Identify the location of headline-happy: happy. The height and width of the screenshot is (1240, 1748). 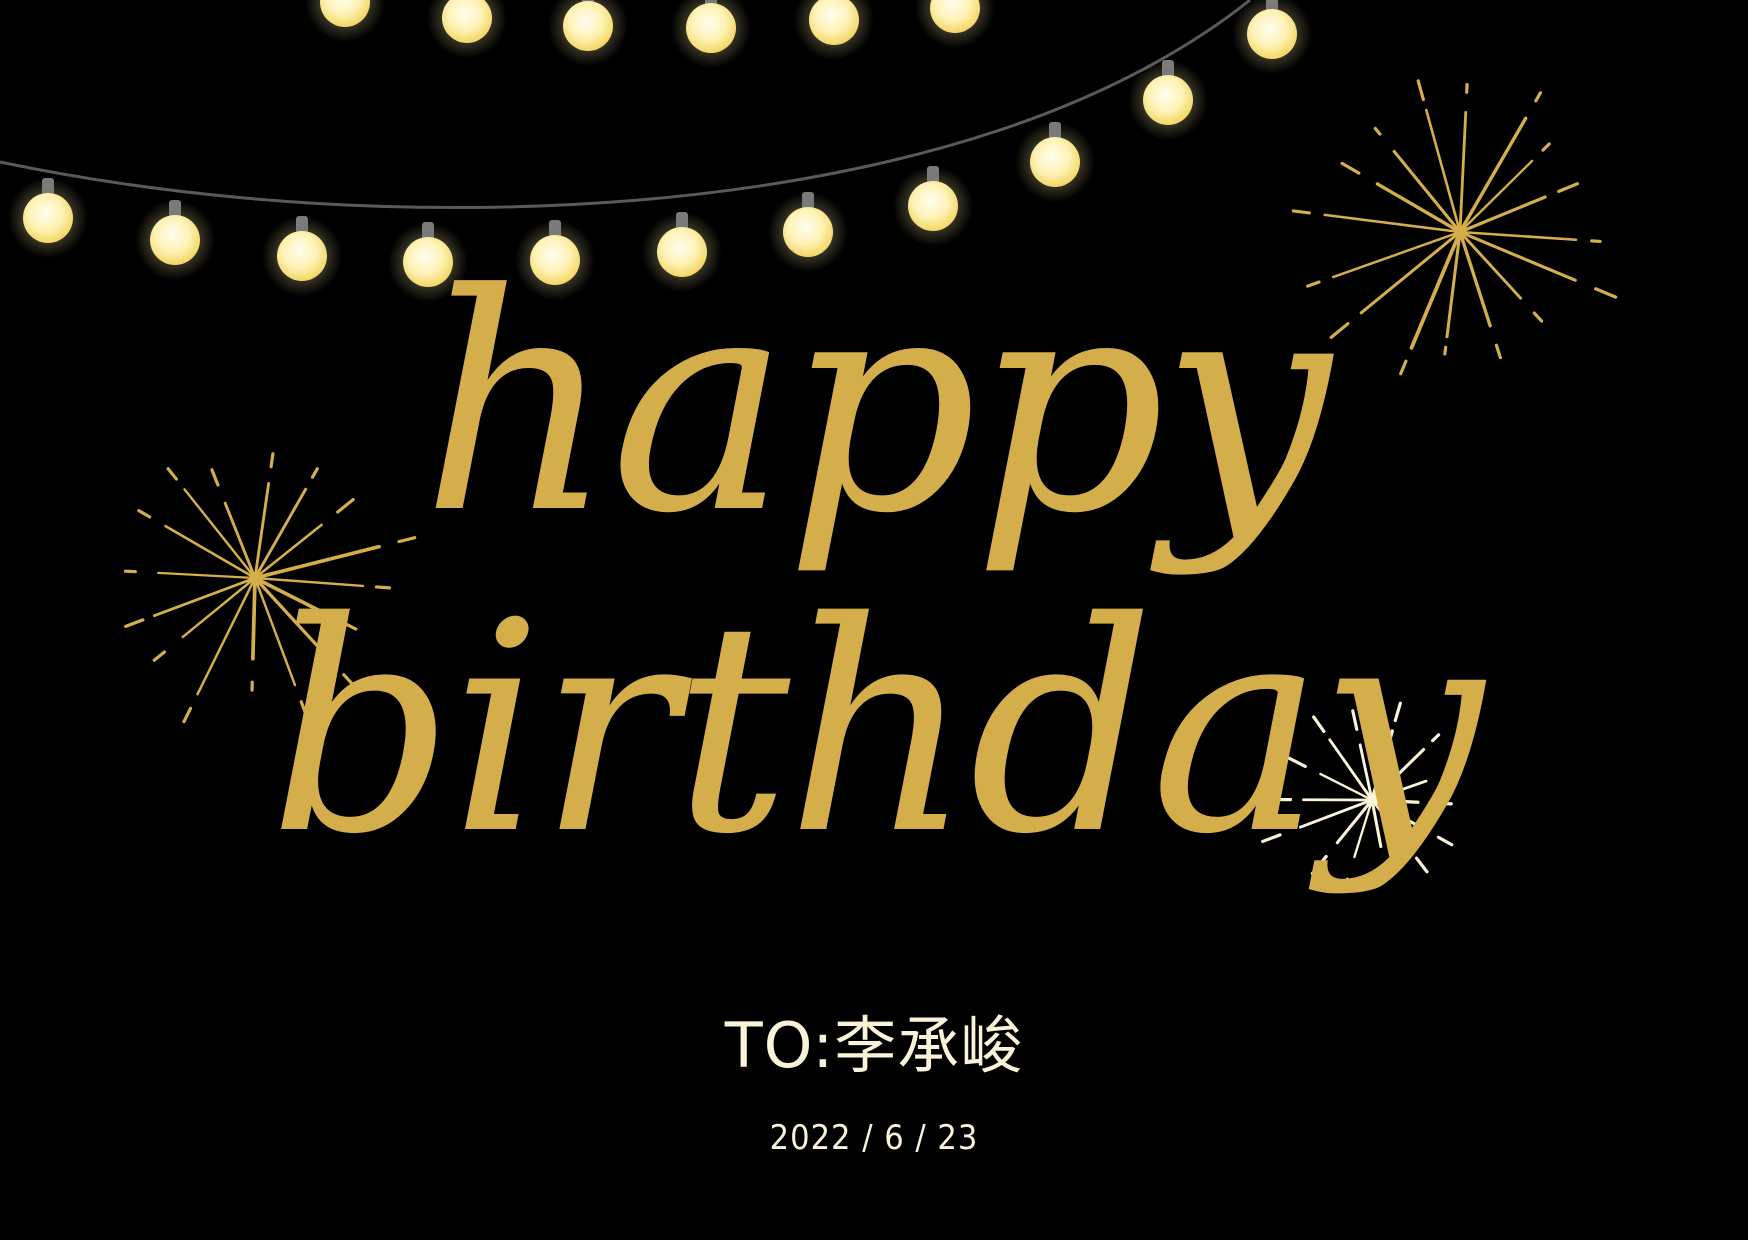
(876, 404).